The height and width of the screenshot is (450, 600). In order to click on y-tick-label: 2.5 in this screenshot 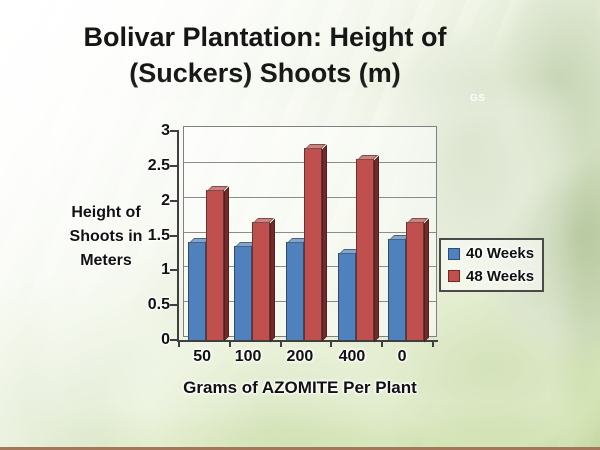, I will do `click(158, 165)`.